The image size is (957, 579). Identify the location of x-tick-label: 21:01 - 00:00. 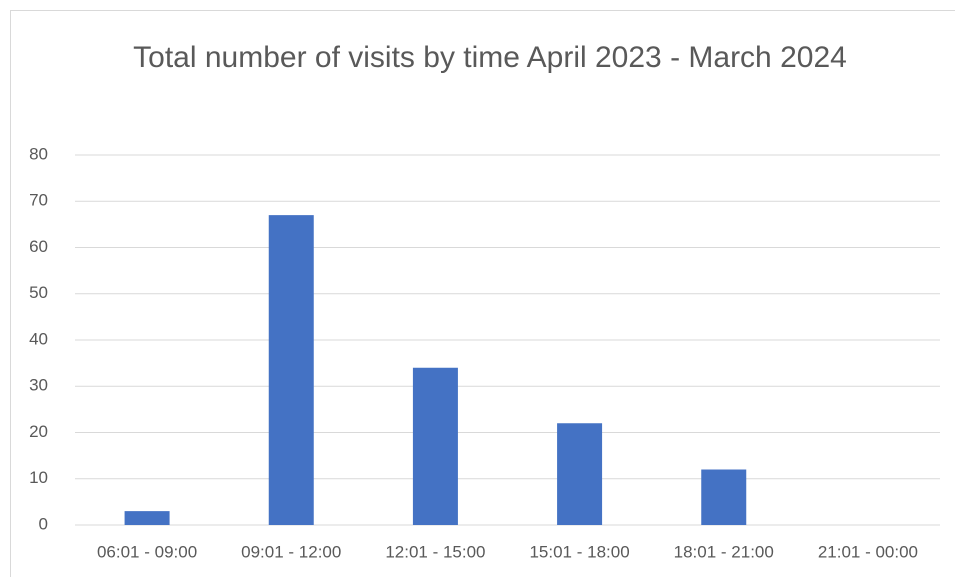
(868, 551).